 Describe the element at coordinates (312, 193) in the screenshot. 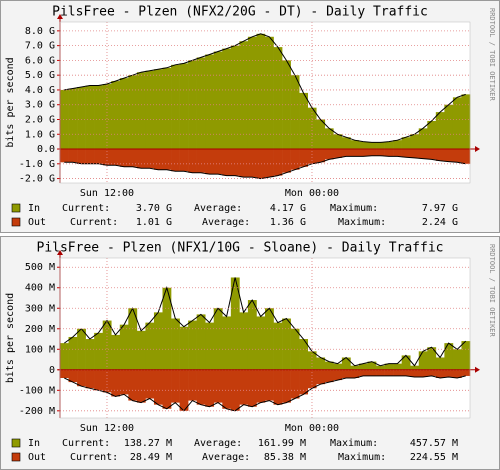

I see `x-tick-label: Mon 00:00` at that location.